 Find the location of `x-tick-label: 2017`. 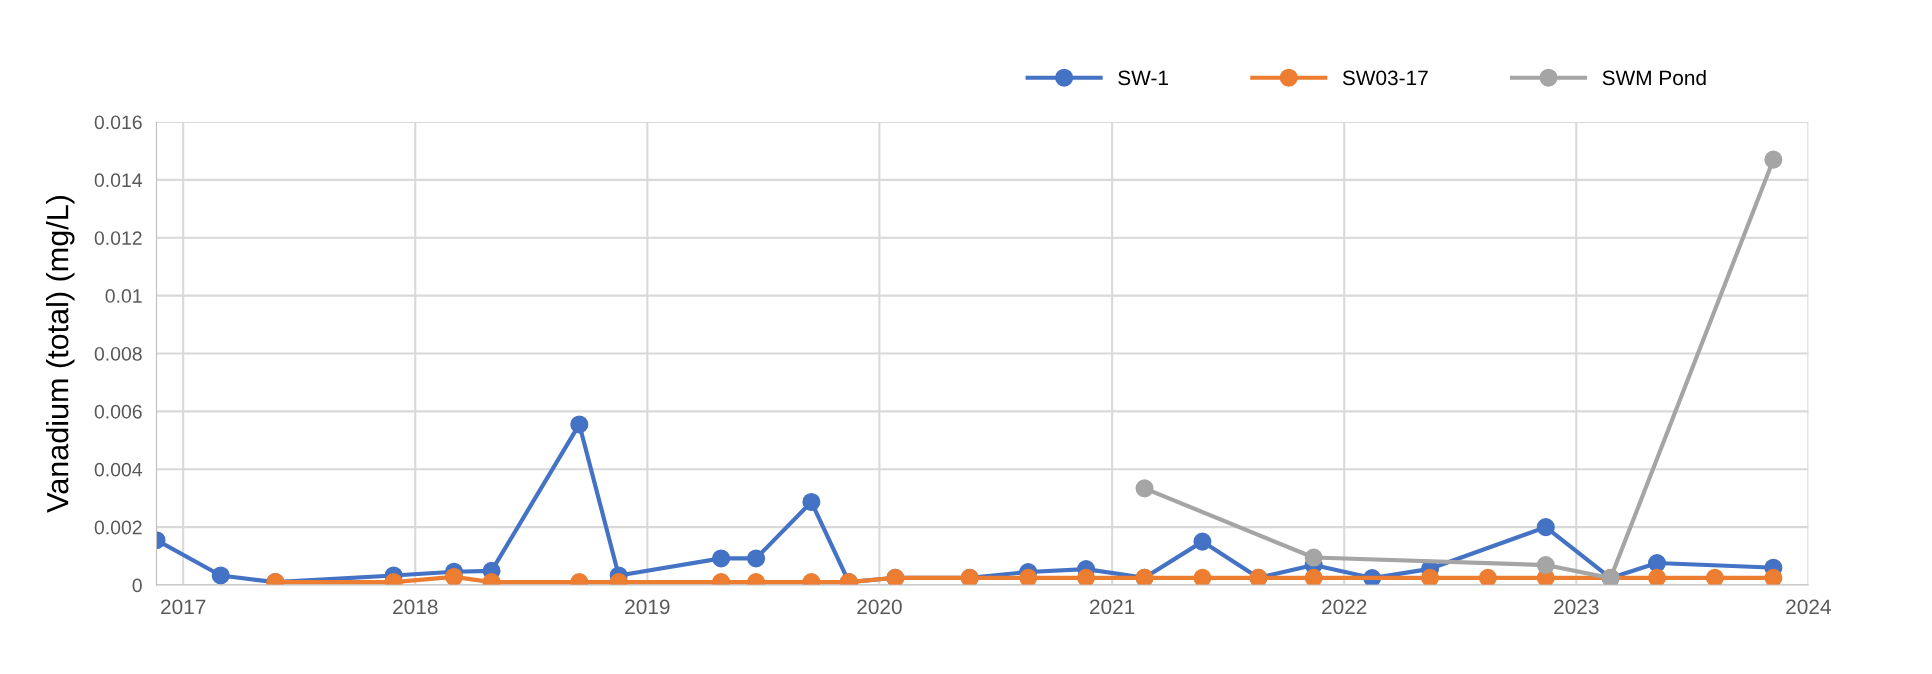

x-tick-label: 2017 is located at coordinates (183, 607).